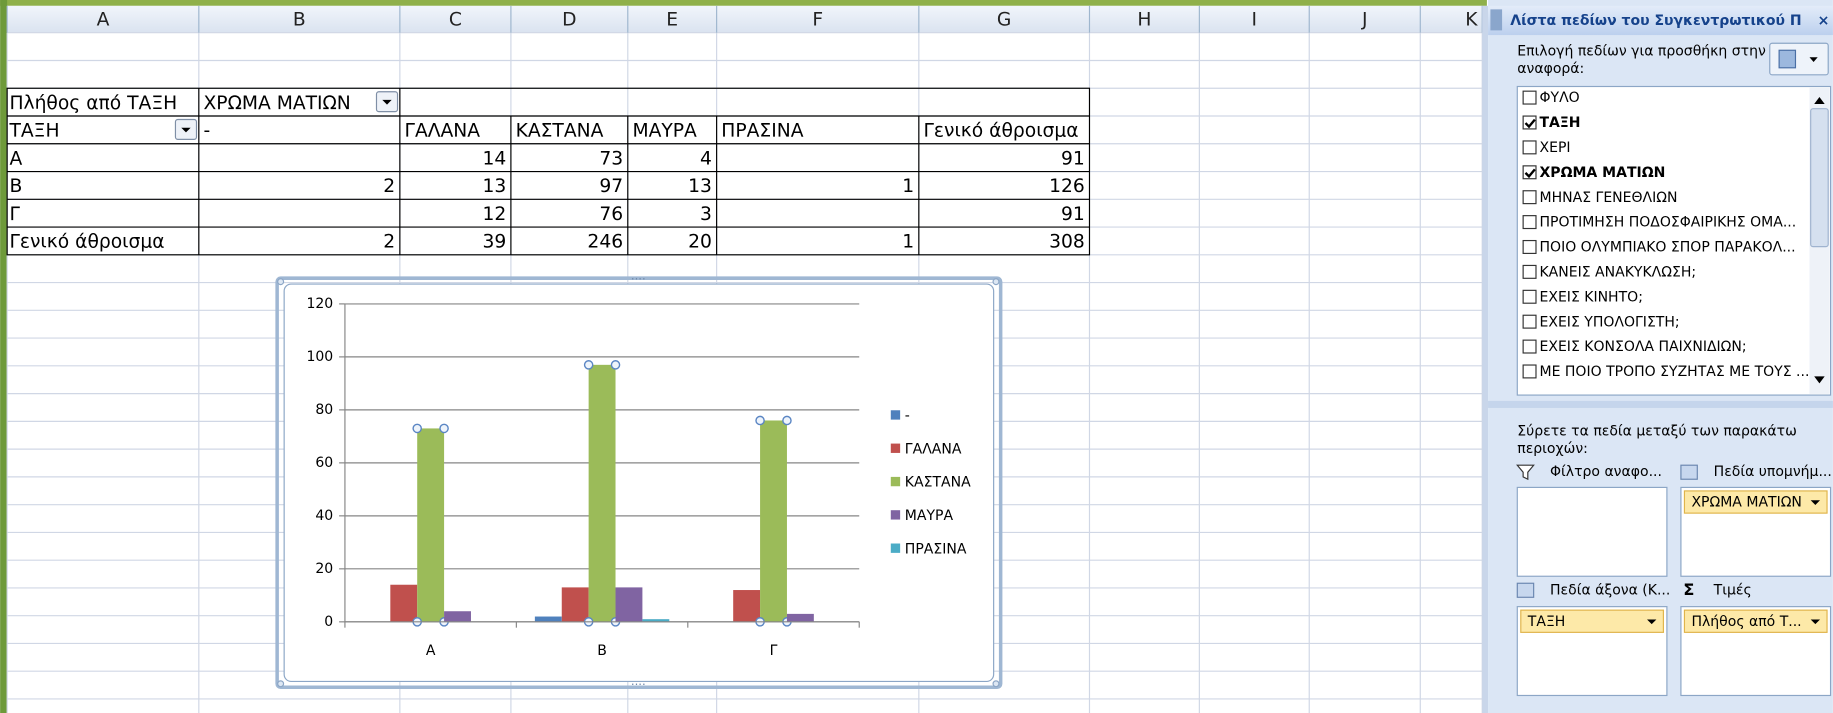 Image resolution: width=1833 pixels, height=713 pixels. I want to click on resize-grip: ····, so click(638, 279).